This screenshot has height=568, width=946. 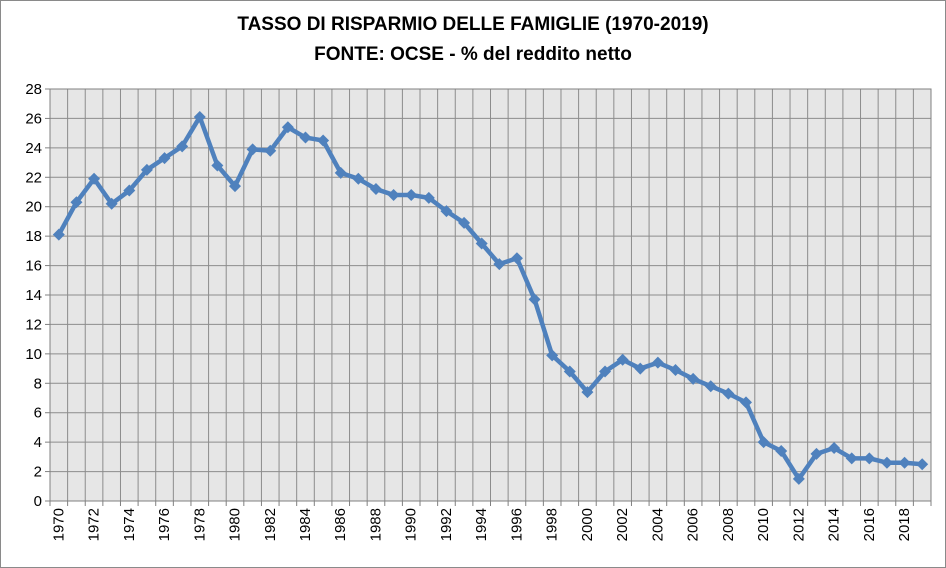 What do you see at coordinates (587, 524) in the screenshot?
I see `x-tick-label: 2000` at bounding box center [587, 524].